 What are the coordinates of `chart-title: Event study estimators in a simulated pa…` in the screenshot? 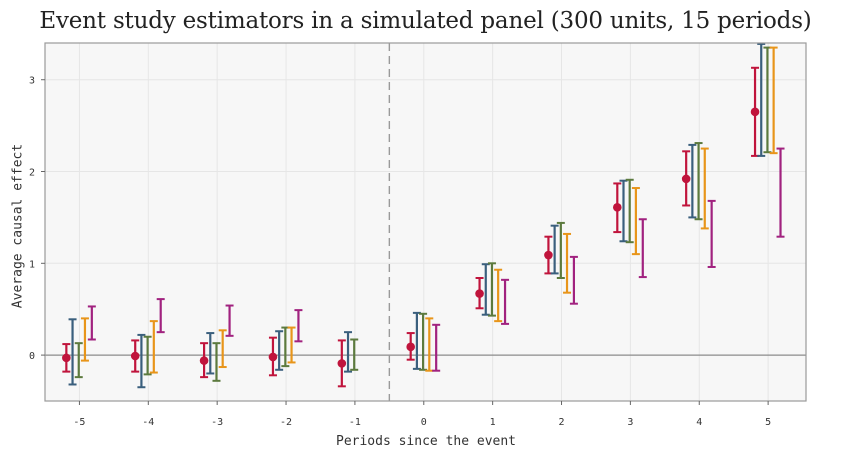 It's located at (425, 21).